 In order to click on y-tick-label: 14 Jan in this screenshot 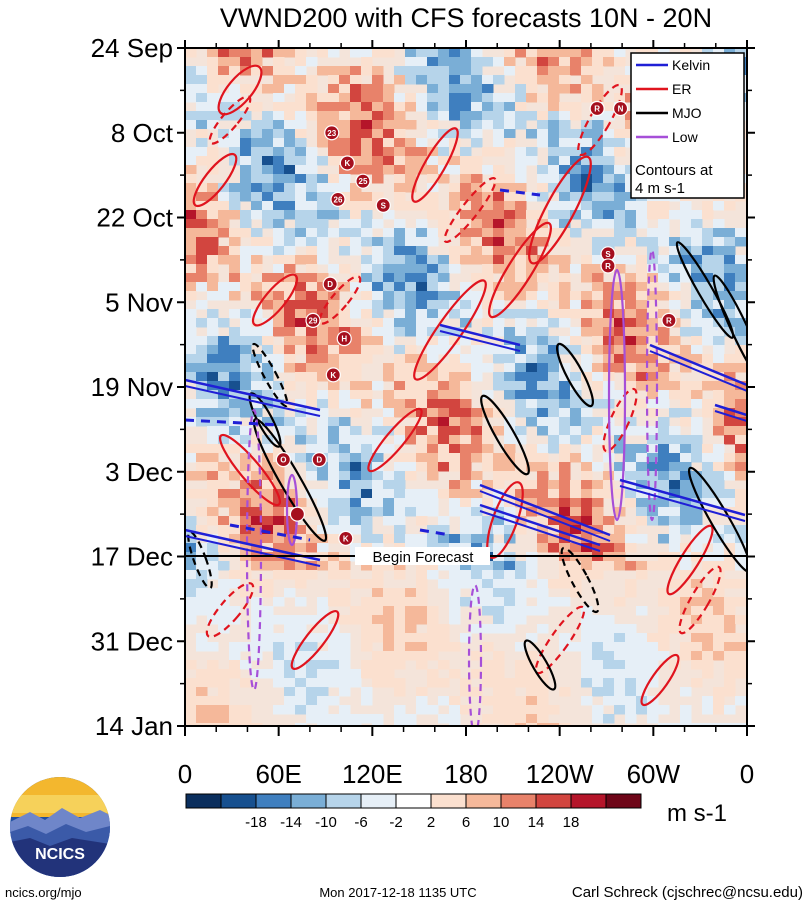, I will do `click(134, 726)`.